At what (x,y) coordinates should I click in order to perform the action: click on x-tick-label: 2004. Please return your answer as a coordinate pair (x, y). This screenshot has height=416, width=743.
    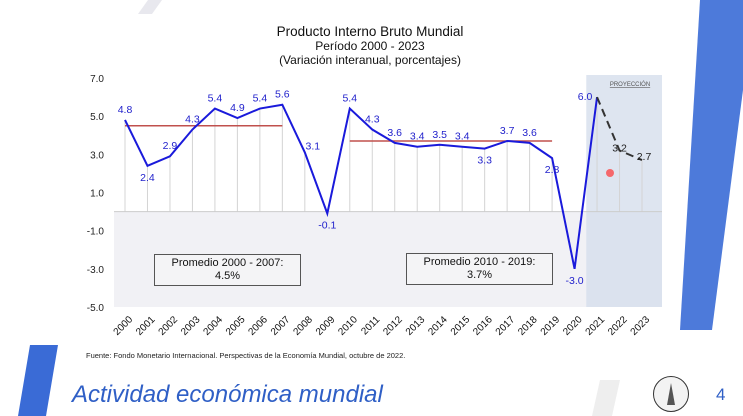
    Looking at the image, I should click on (214, 326).